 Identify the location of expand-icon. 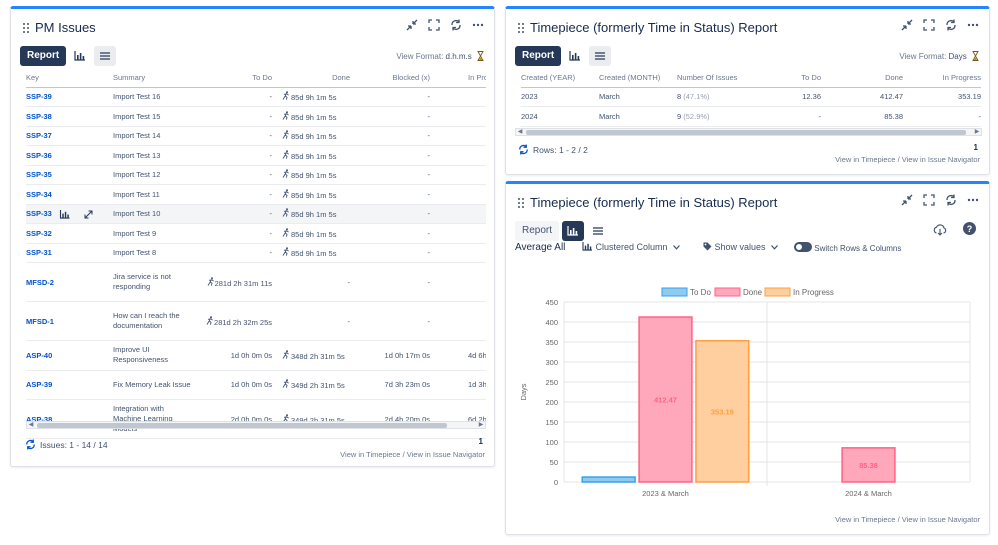
(88, 215).